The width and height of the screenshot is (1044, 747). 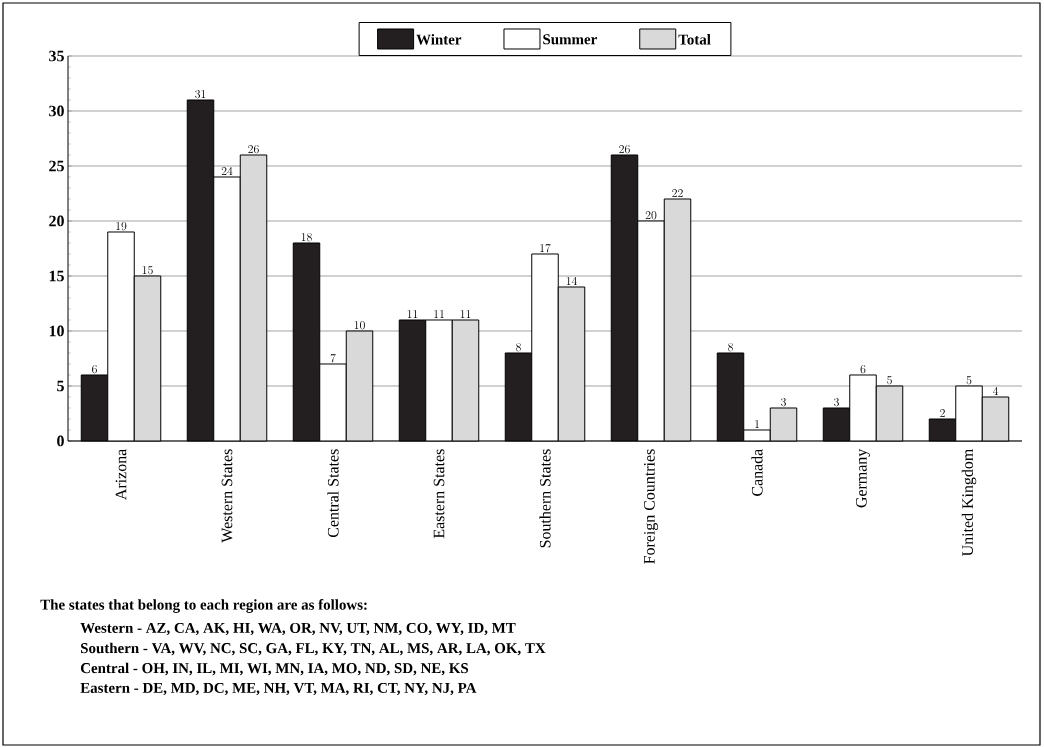 I want to click on data-label: 24, so click(x=227, y=170).